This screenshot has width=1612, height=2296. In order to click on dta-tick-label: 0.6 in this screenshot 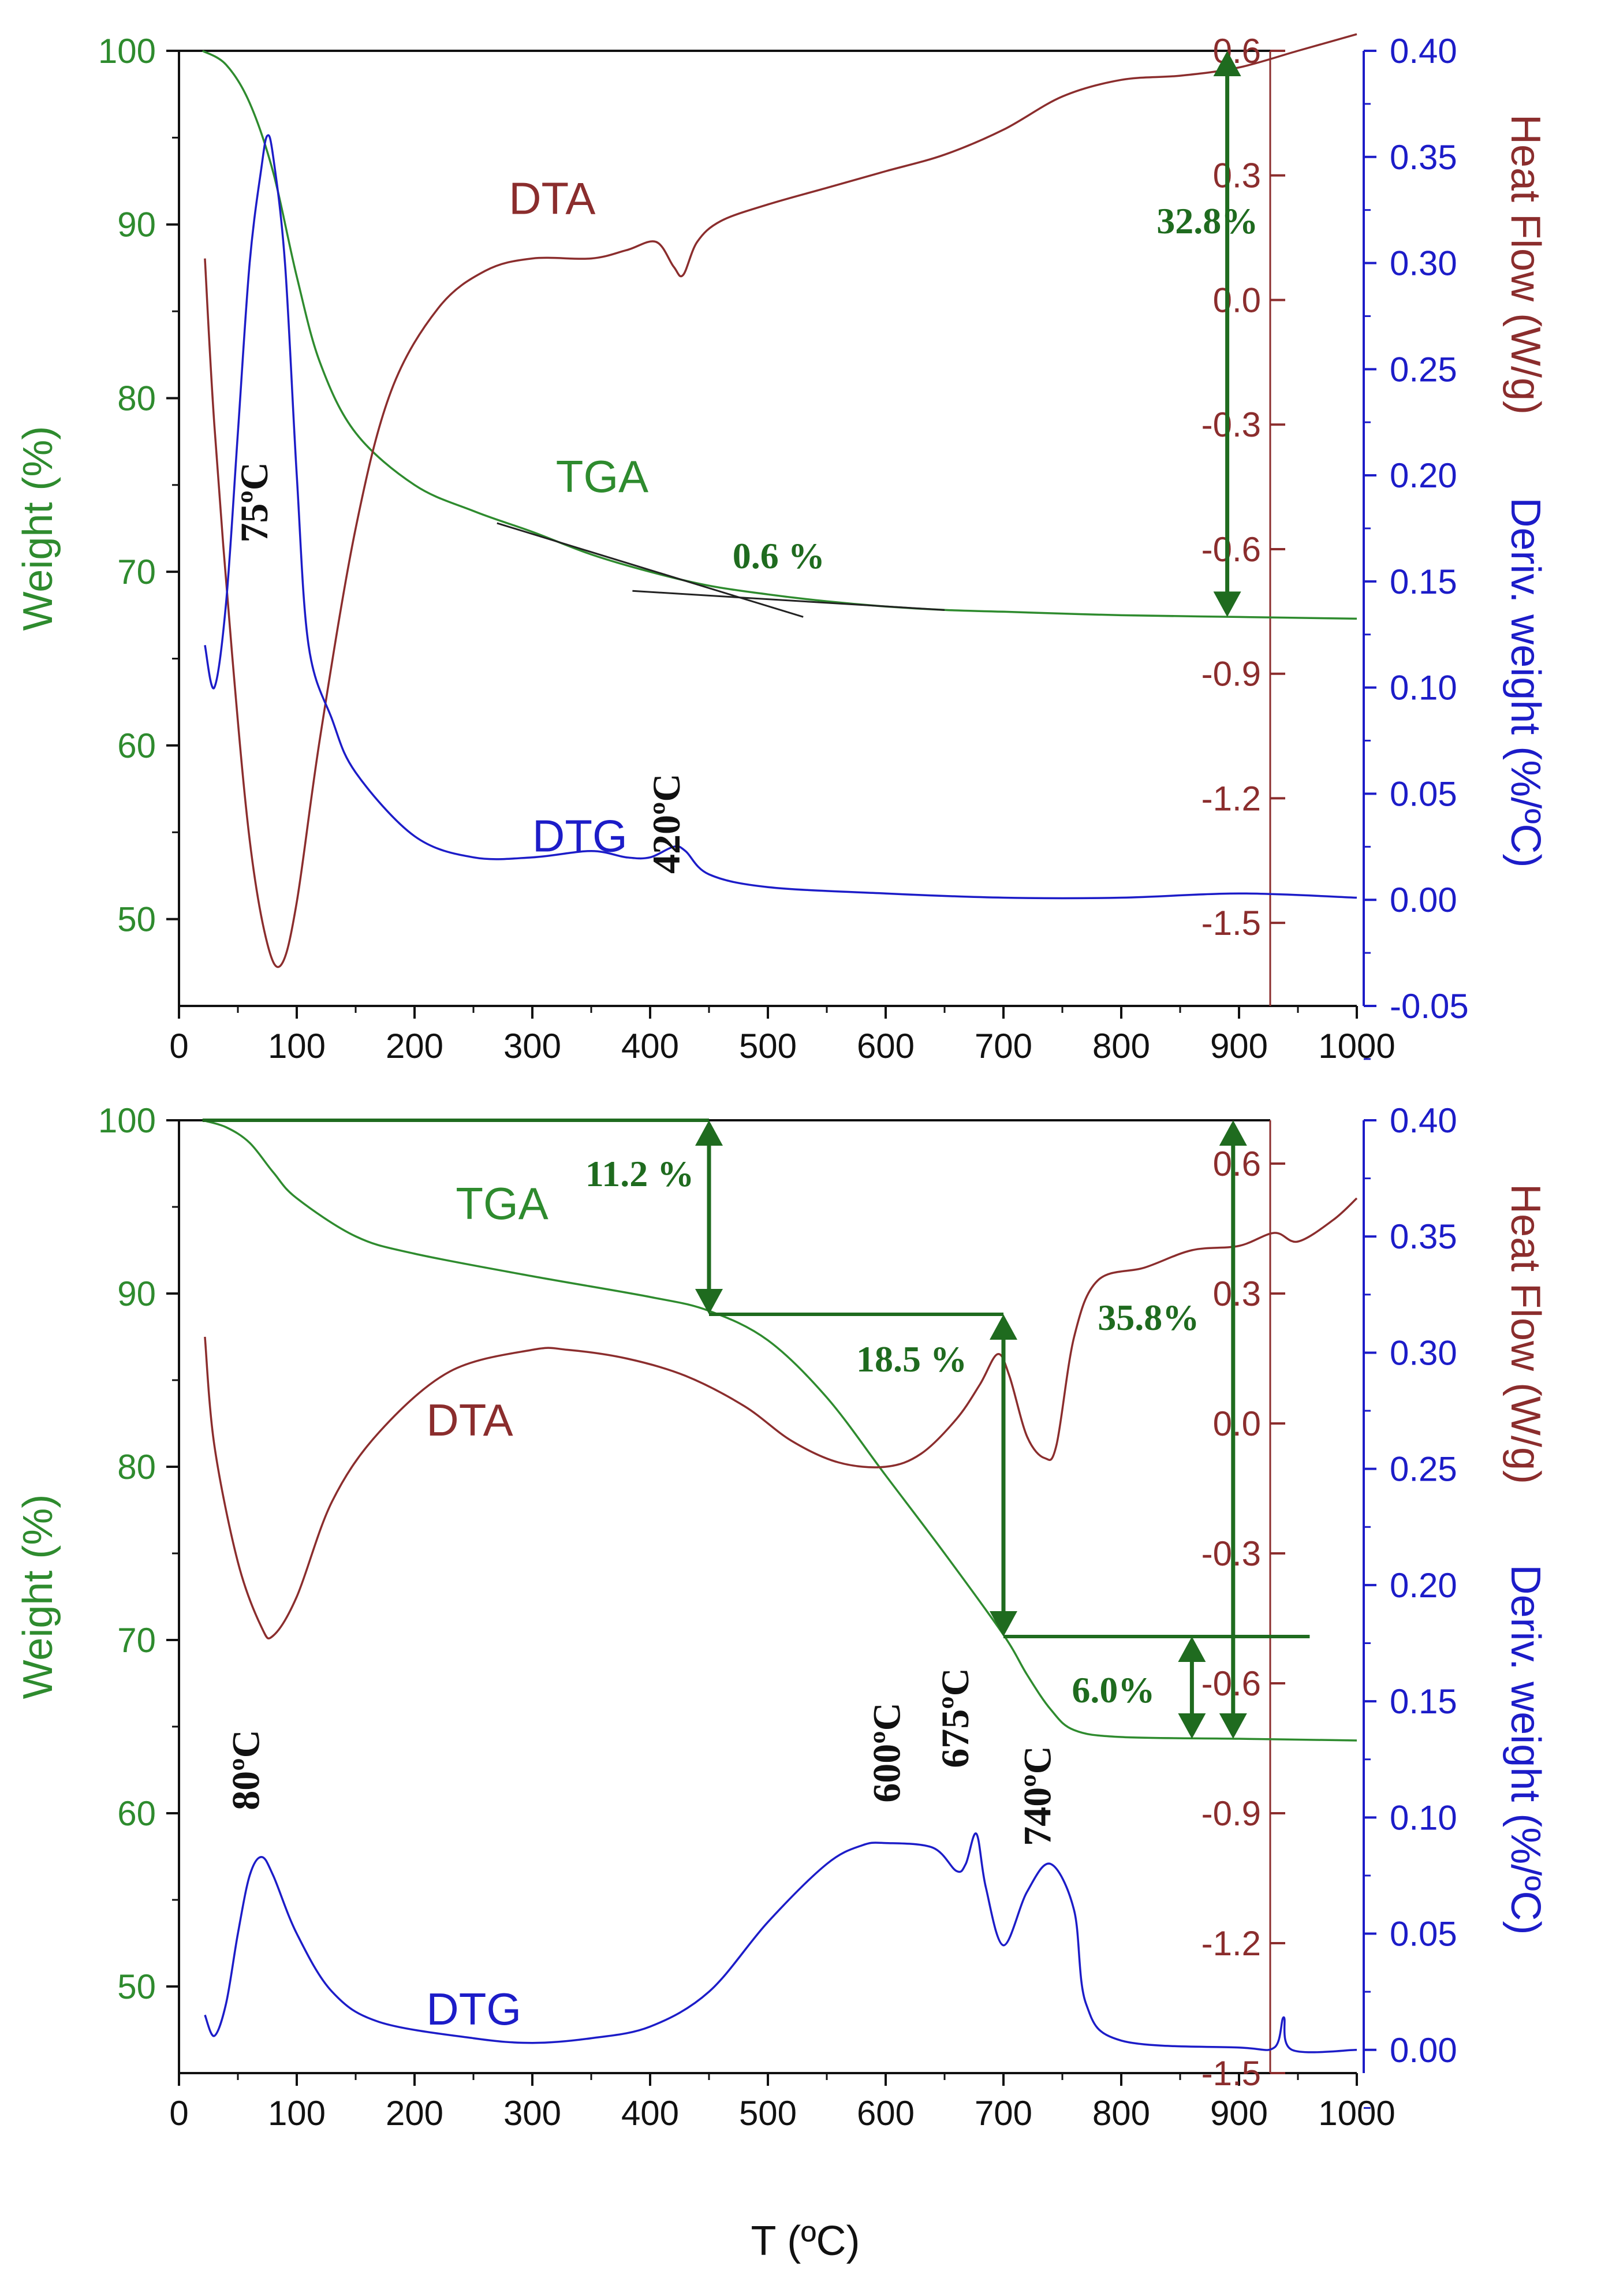, I will do `click(1237, 1164)`.